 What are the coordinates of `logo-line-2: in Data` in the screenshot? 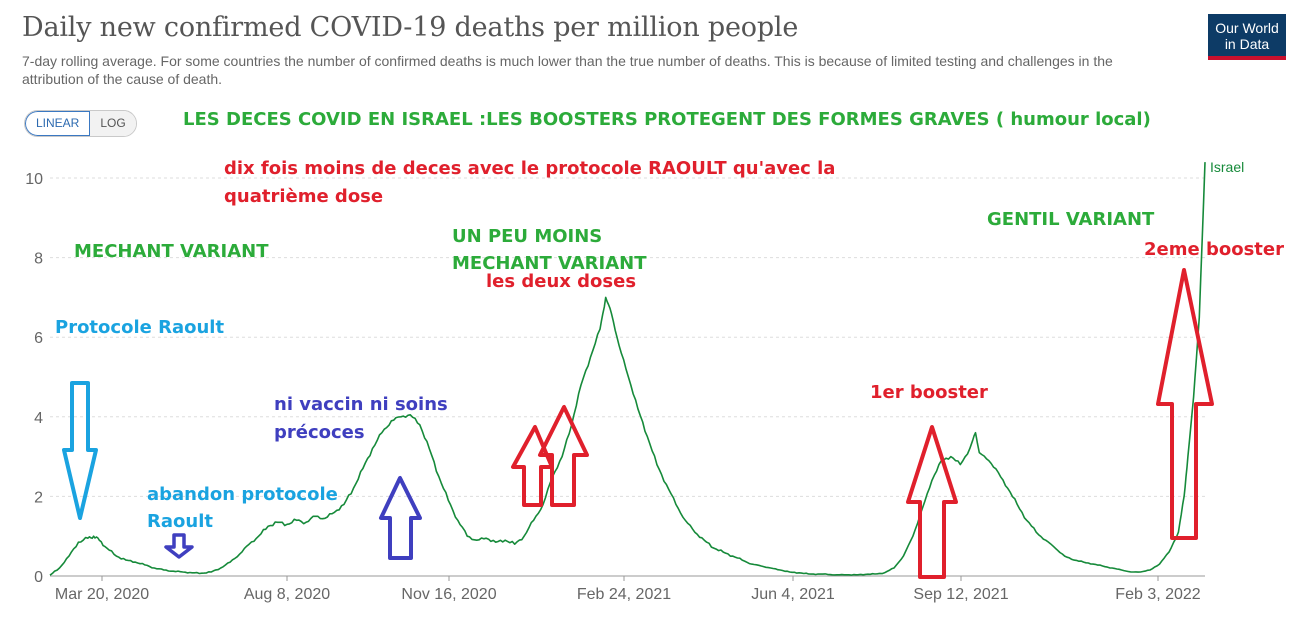 It's located at (1247, 44).